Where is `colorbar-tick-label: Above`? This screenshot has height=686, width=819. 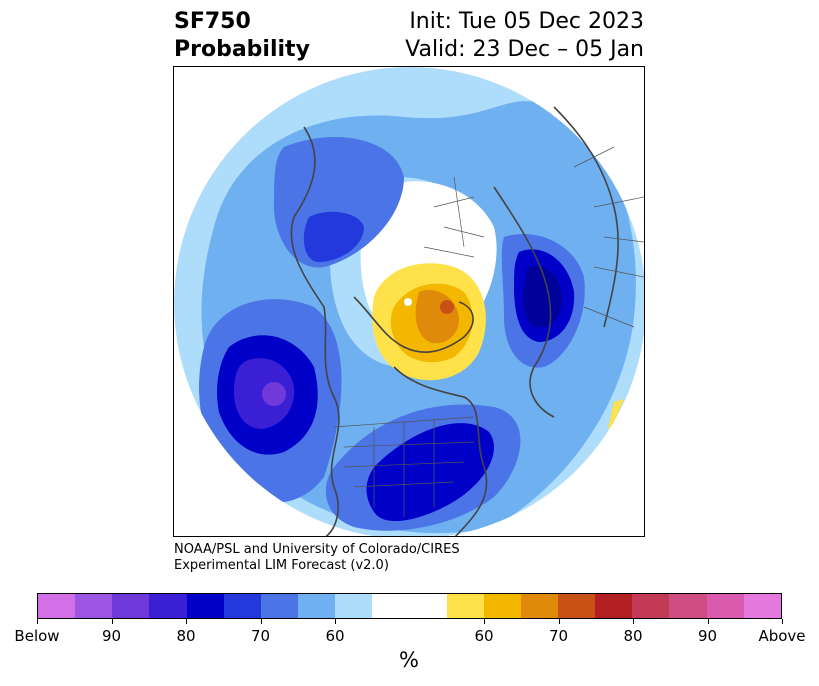 colorbar-tick-label: Above is located at coordinates (782, 636).